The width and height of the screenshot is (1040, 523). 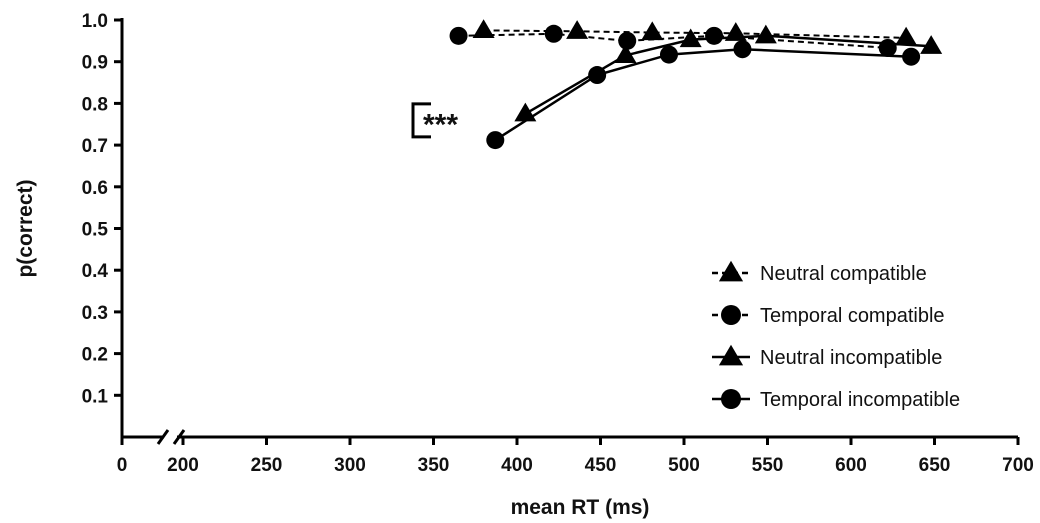 I want to click on x-tick-label: 550, so click(x=768, y=465).